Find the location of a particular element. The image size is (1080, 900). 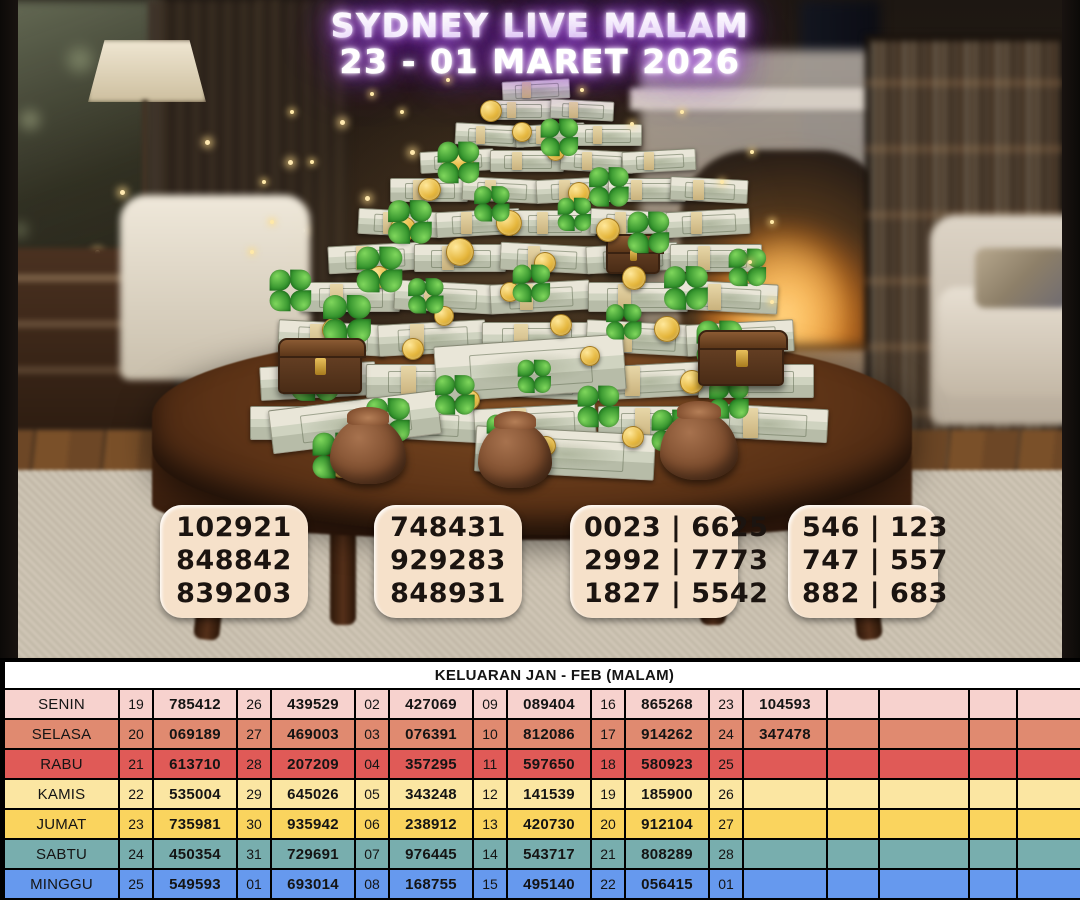

armchair is located at coordinates (1005, 320).